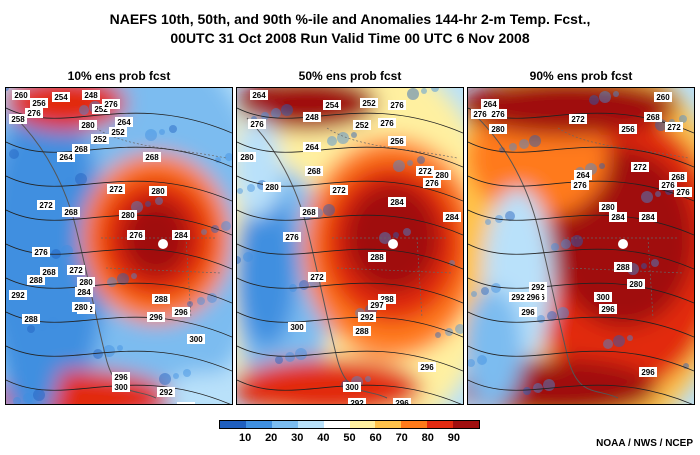  I want to click on svg-text: 300, so click(297, 327).